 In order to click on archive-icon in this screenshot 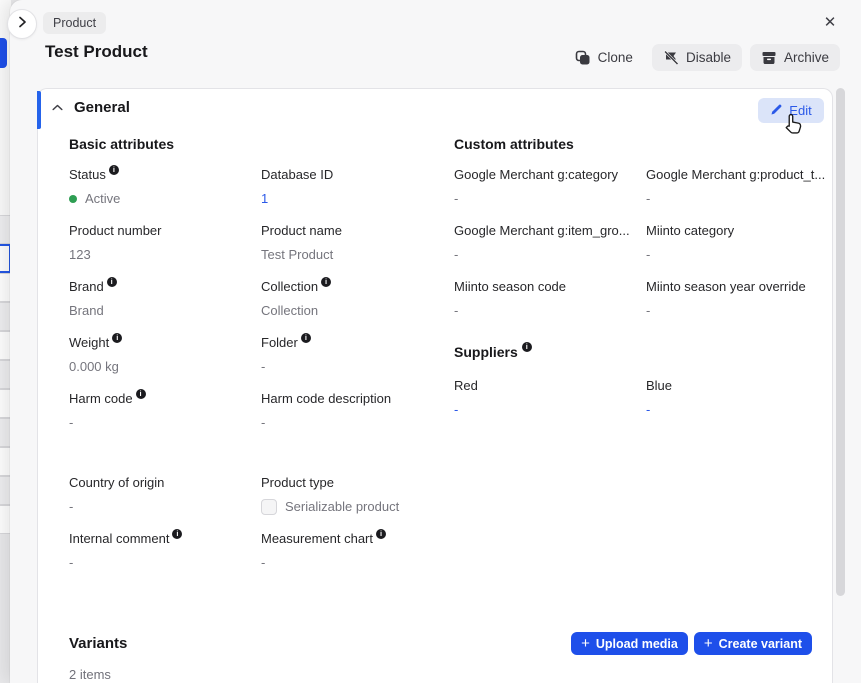, I will do `click(769, 58)`.